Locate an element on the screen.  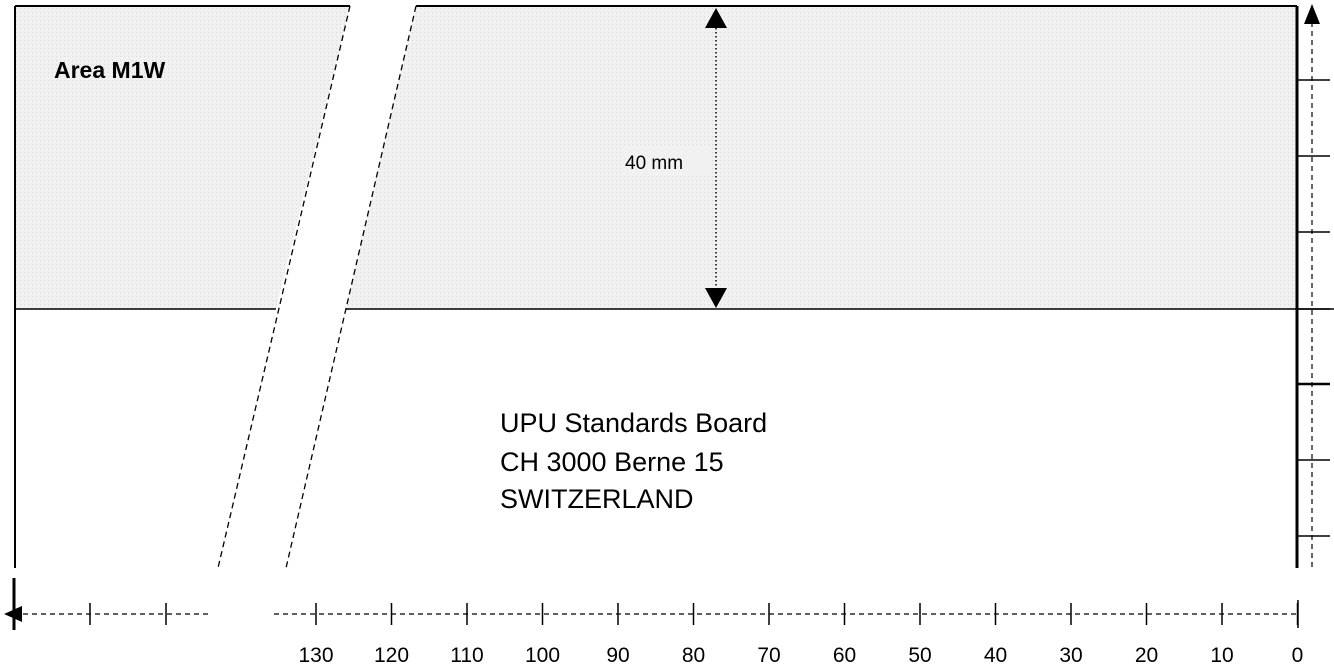
horizontal-ruler-tick-label: 80 is located at coordinates (693, 655).